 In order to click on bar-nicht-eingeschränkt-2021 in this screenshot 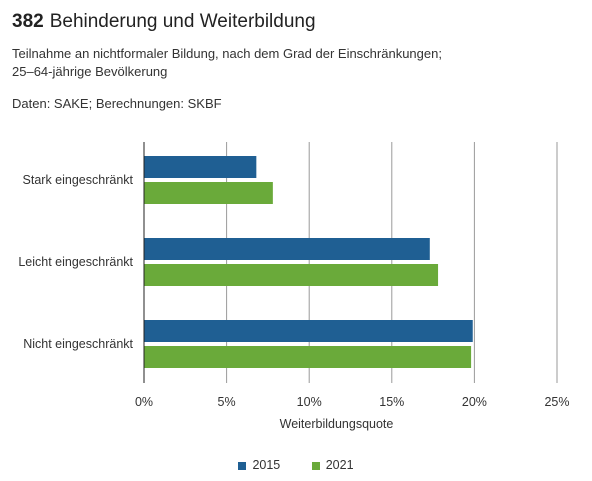, I will do `click(308, 357)`.